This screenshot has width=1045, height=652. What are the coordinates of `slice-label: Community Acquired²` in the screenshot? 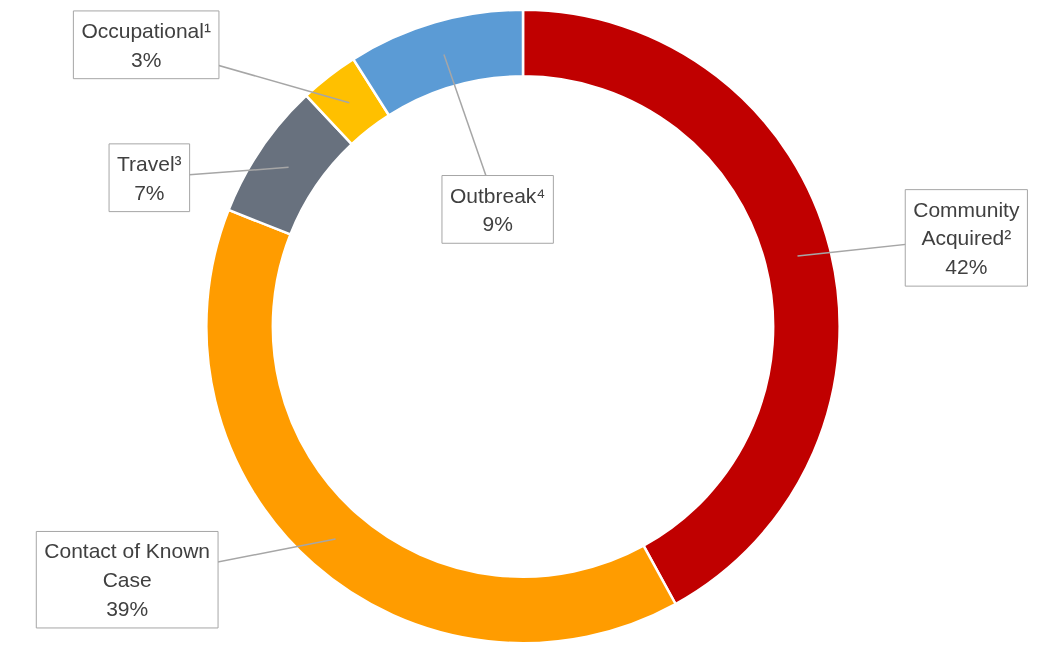 It's located at (966, 223).